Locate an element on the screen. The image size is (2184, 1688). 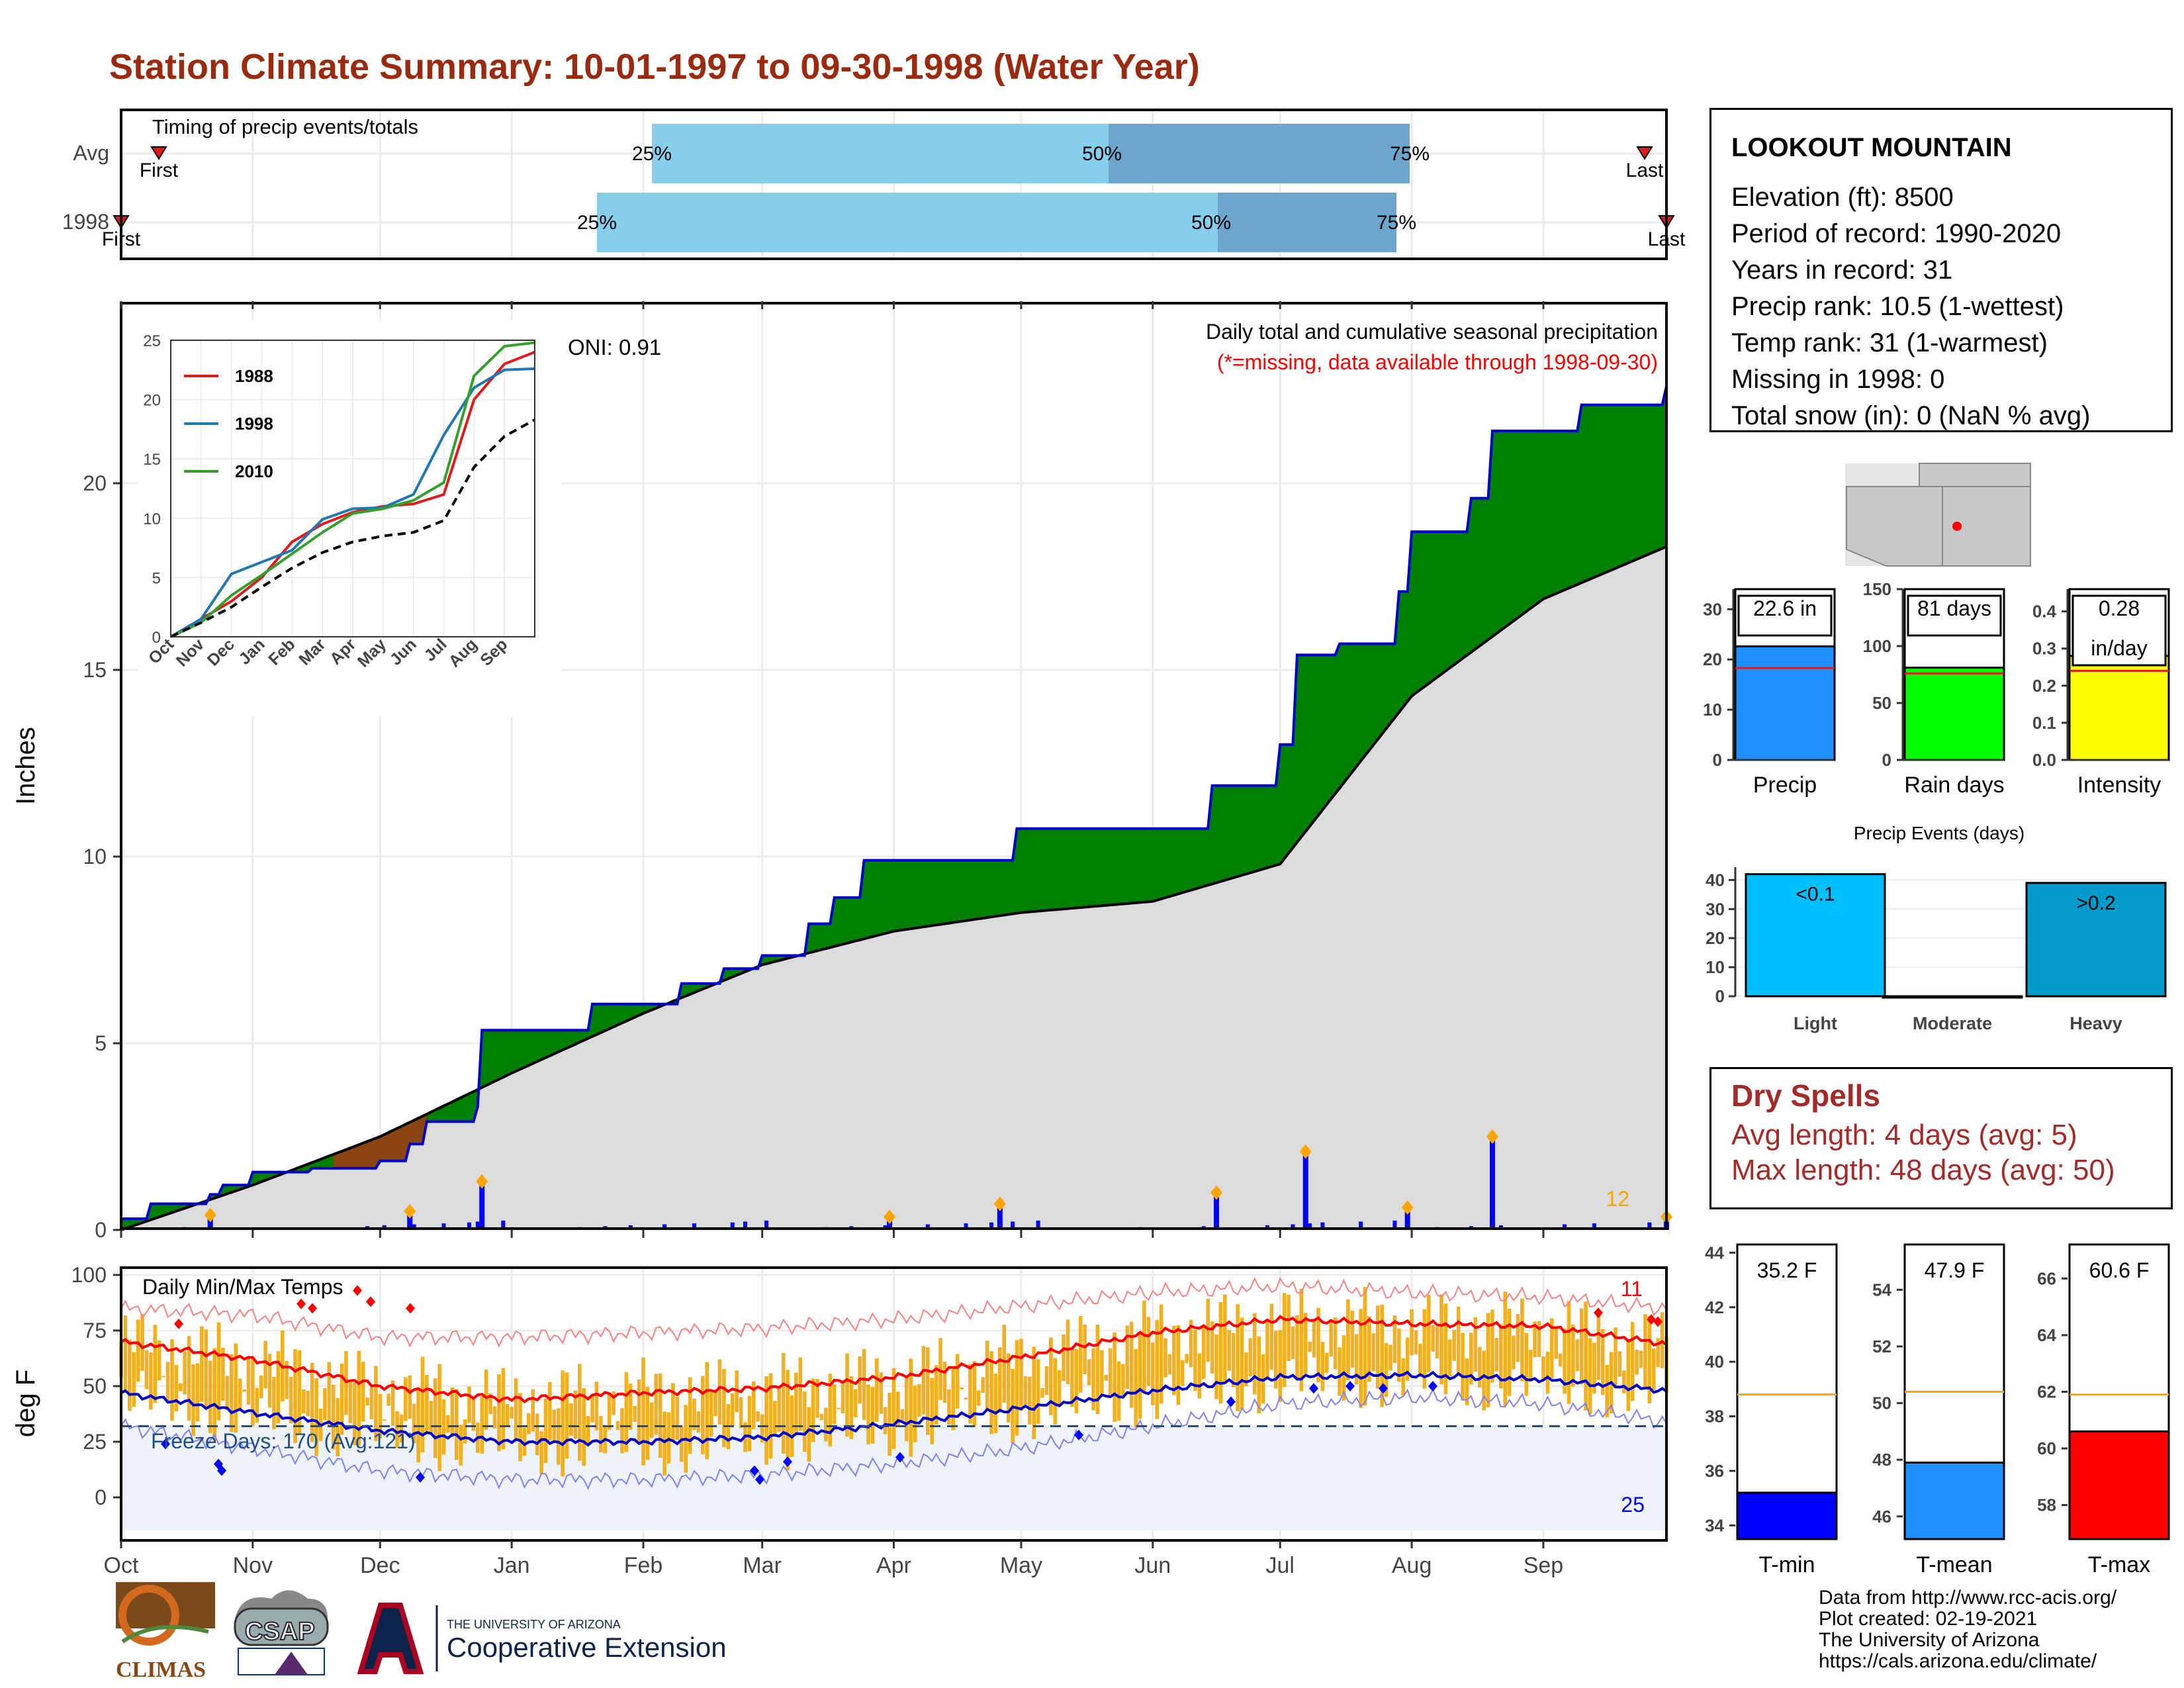
temp-bar-y-tick-label: 48 is located at coordinates (1881, 1460).